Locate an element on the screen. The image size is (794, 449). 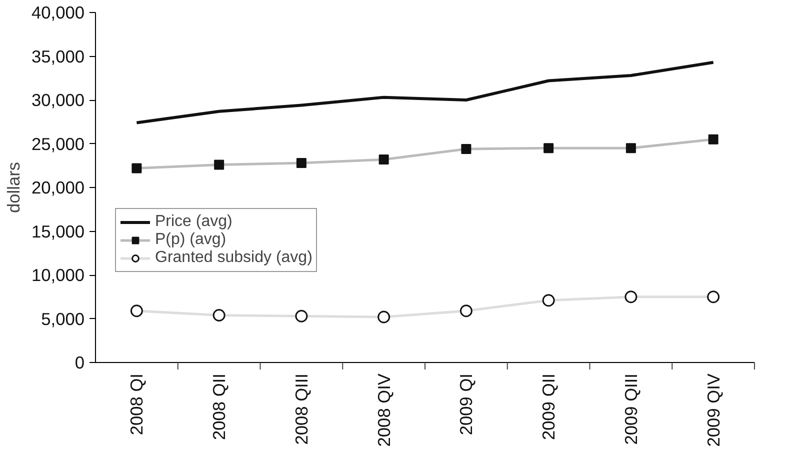
x-tick-label: 2009 QIV is located at coordinates (713, 410).